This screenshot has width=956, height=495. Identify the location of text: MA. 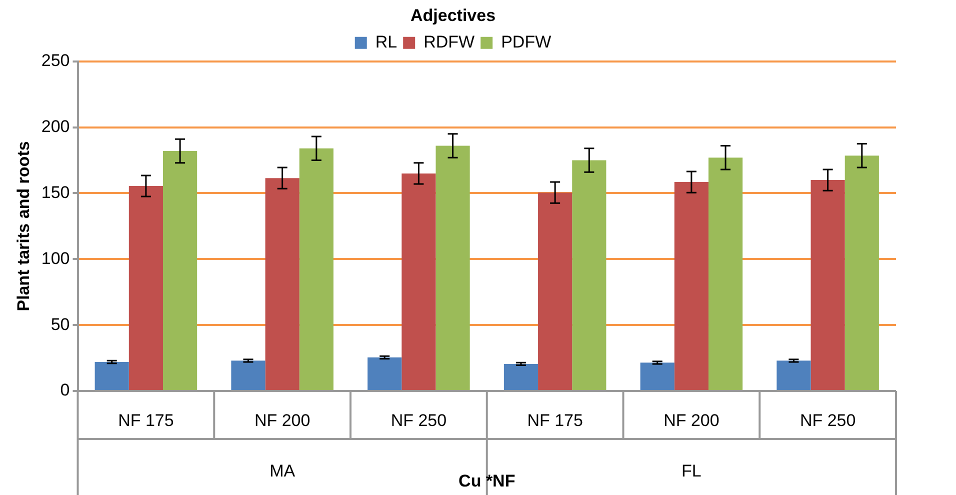
(283, 471).